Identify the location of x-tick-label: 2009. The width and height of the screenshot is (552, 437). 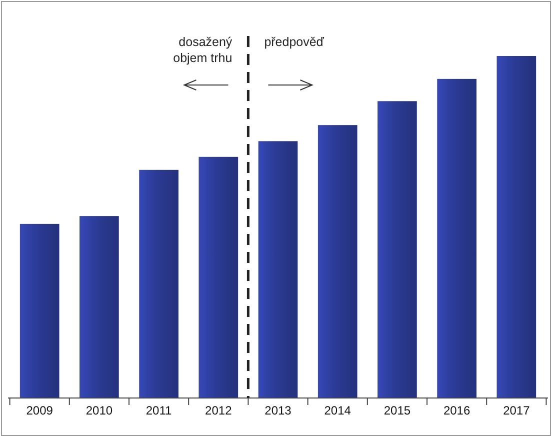
(40, 411).